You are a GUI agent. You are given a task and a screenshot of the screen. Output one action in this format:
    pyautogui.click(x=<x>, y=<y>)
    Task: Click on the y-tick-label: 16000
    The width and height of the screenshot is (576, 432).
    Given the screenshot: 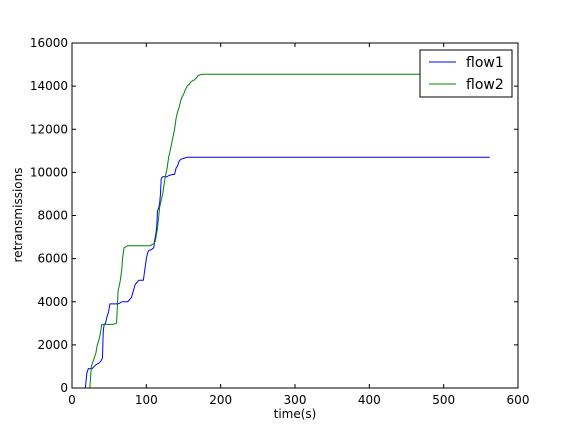 What is the action you would take?
    pyautogui.click(x=49, y=43)
    